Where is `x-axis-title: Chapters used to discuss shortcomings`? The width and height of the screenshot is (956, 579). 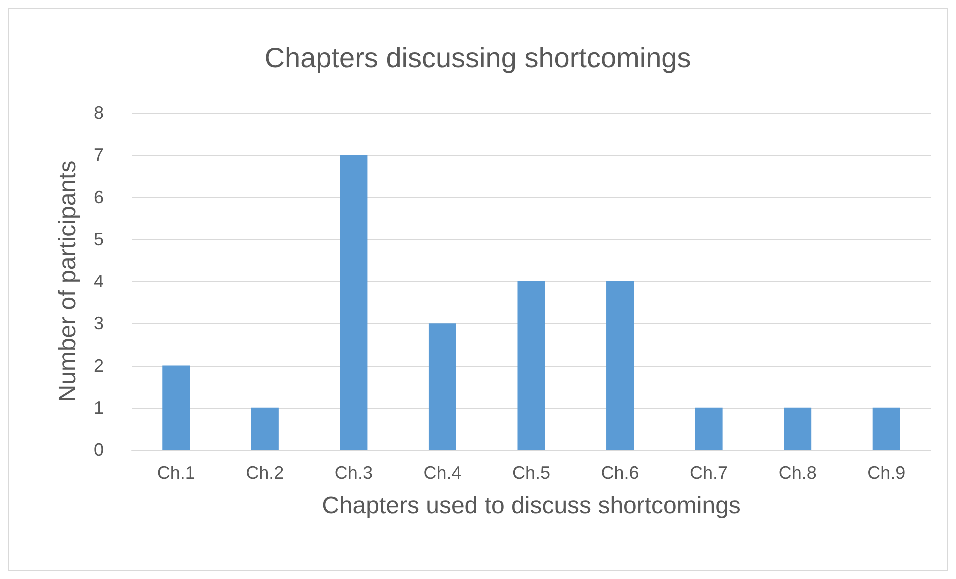
x-axis-title: Chapters used to discuss shortcomings is located at coordinates (531, 506).